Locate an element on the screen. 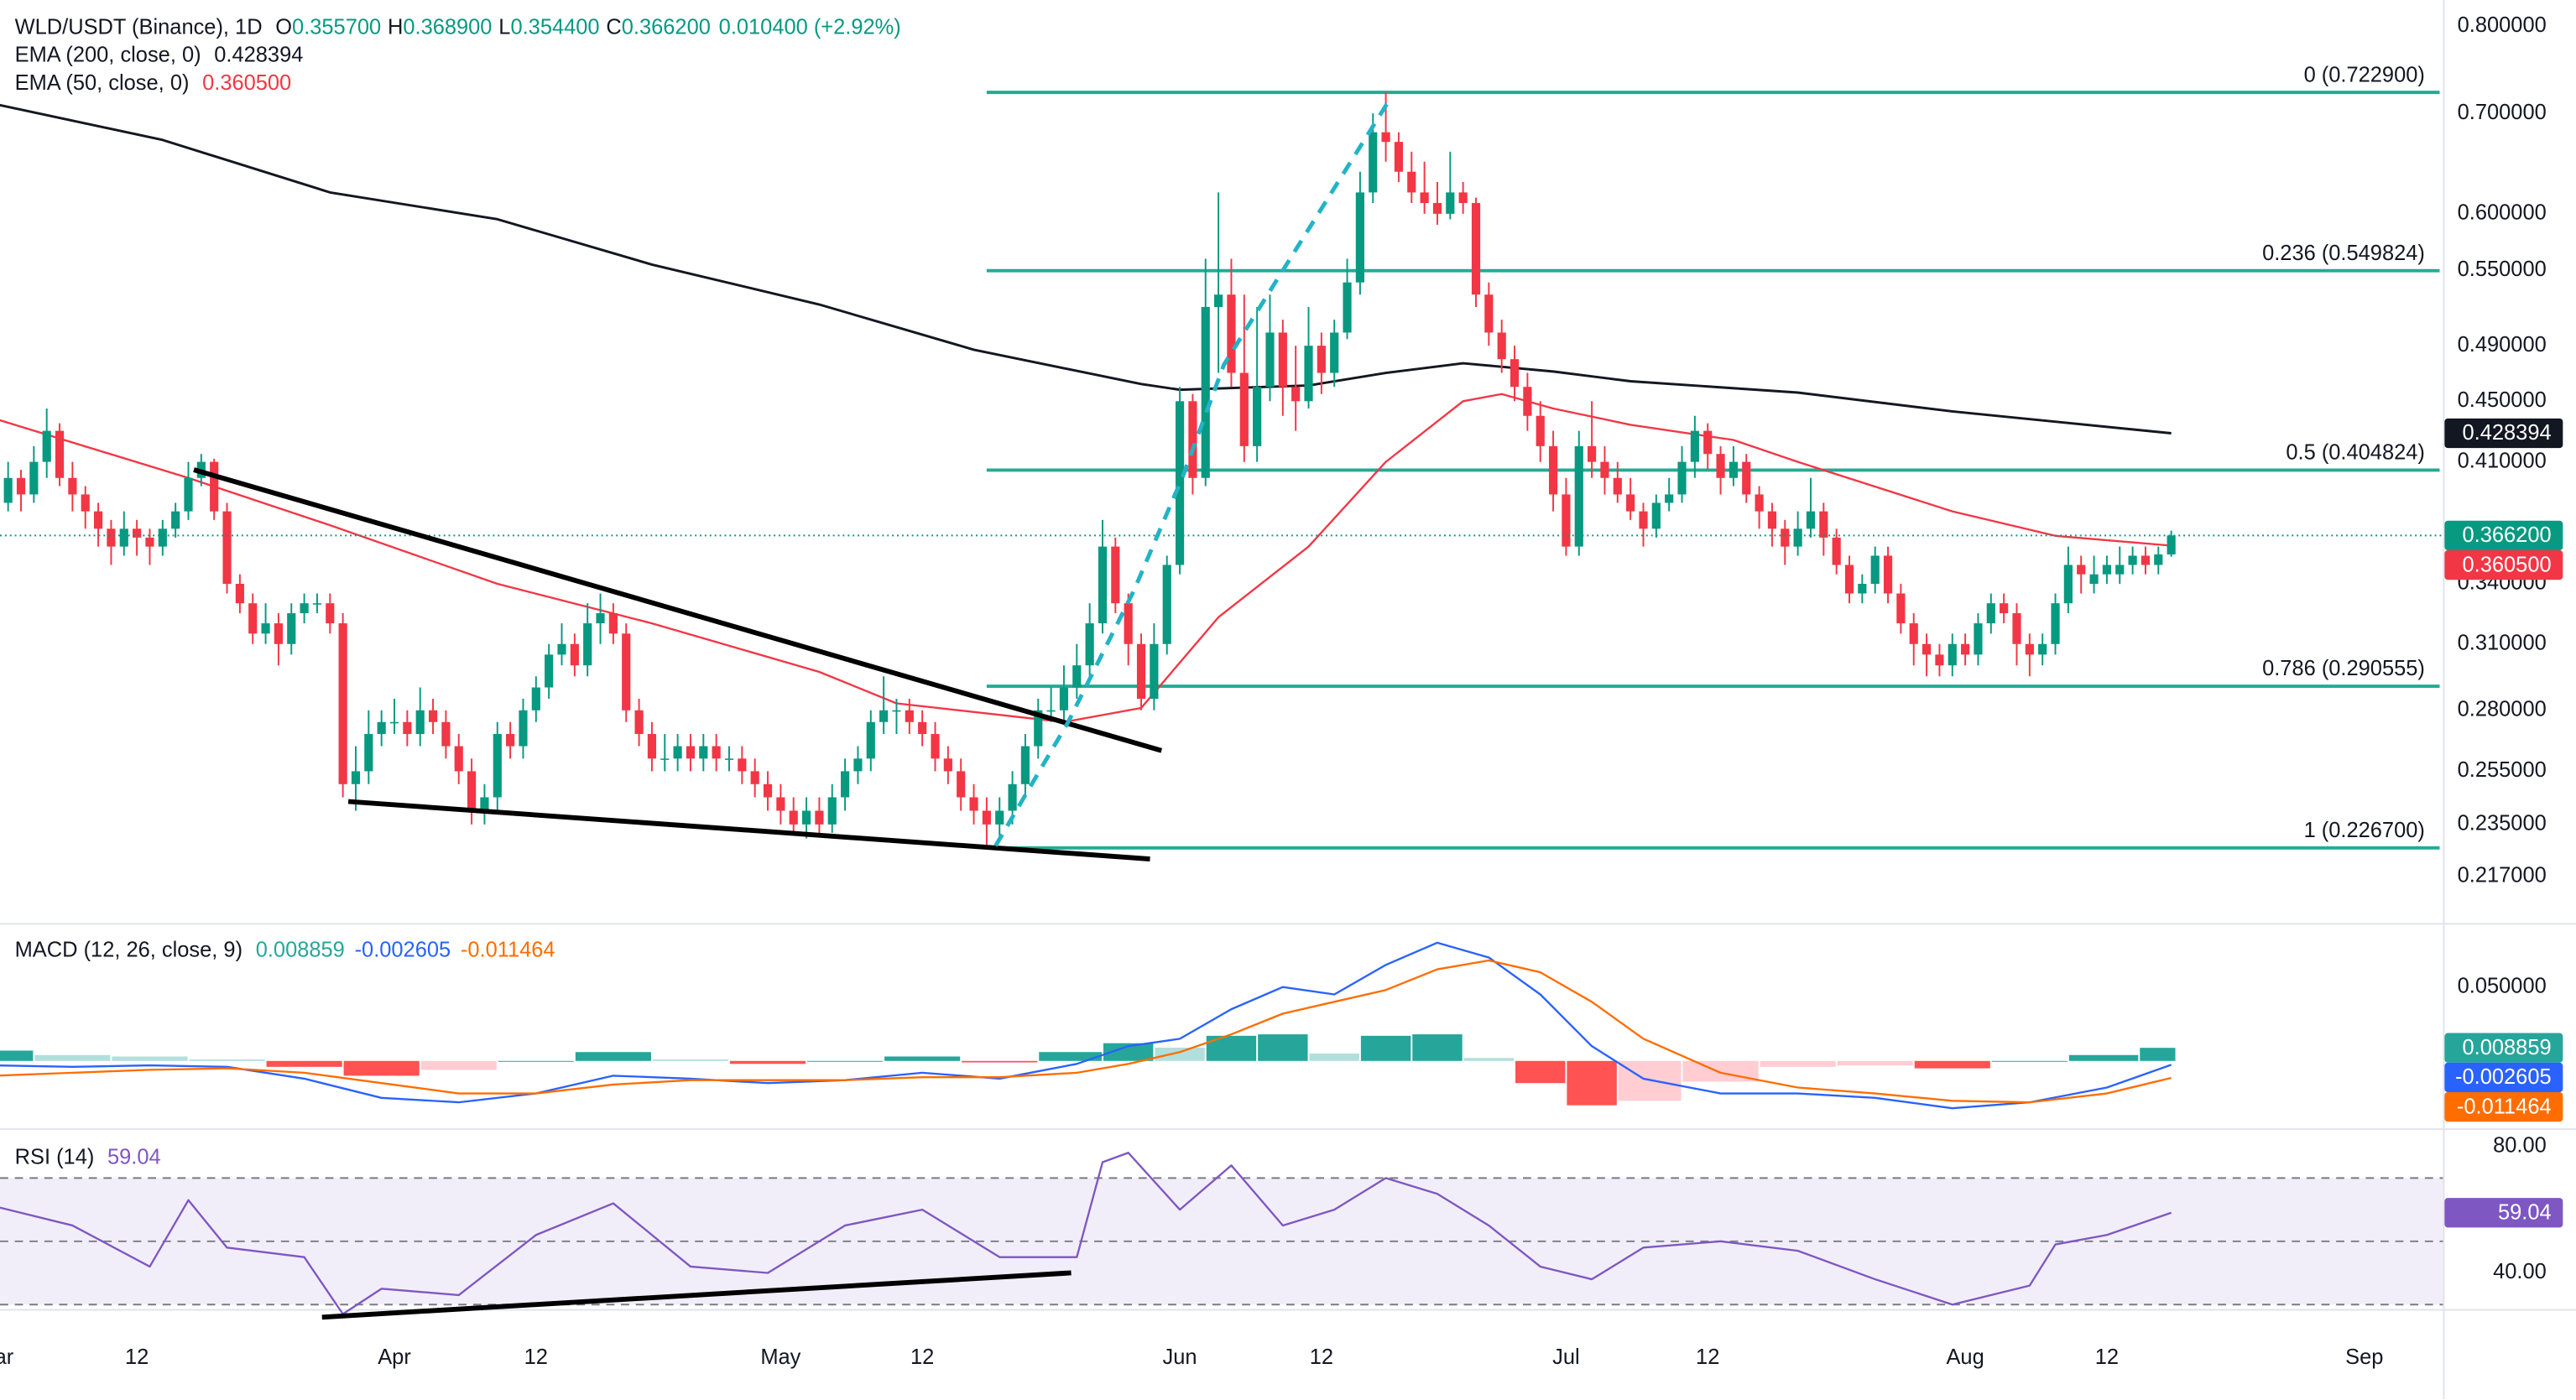  y-tick-label: 0.255000 is located at coordinates (2502, 770).